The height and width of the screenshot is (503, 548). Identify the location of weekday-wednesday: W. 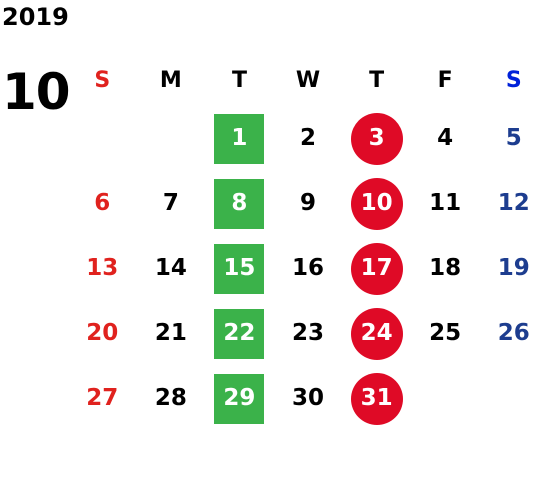
(308, 80).